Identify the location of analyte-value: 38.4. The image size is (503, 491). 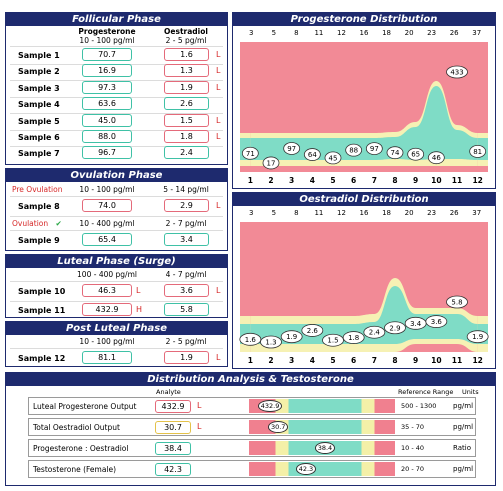
(173, 448).